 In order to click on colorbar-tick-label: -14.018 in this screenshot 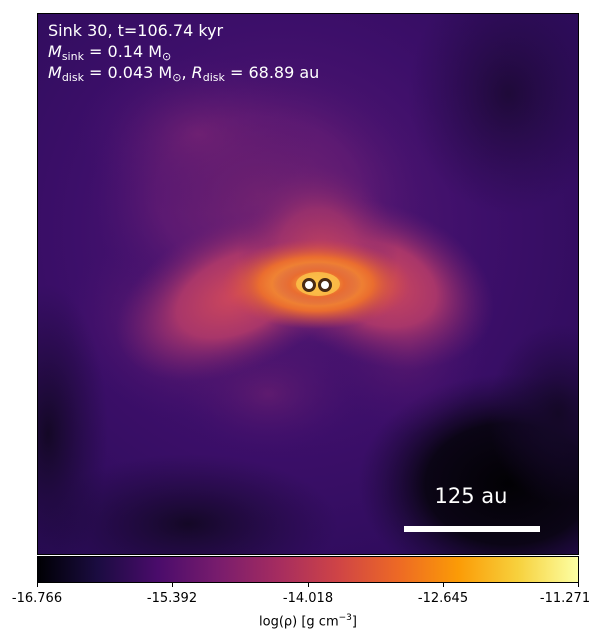, I will do `click(308, 598)`.